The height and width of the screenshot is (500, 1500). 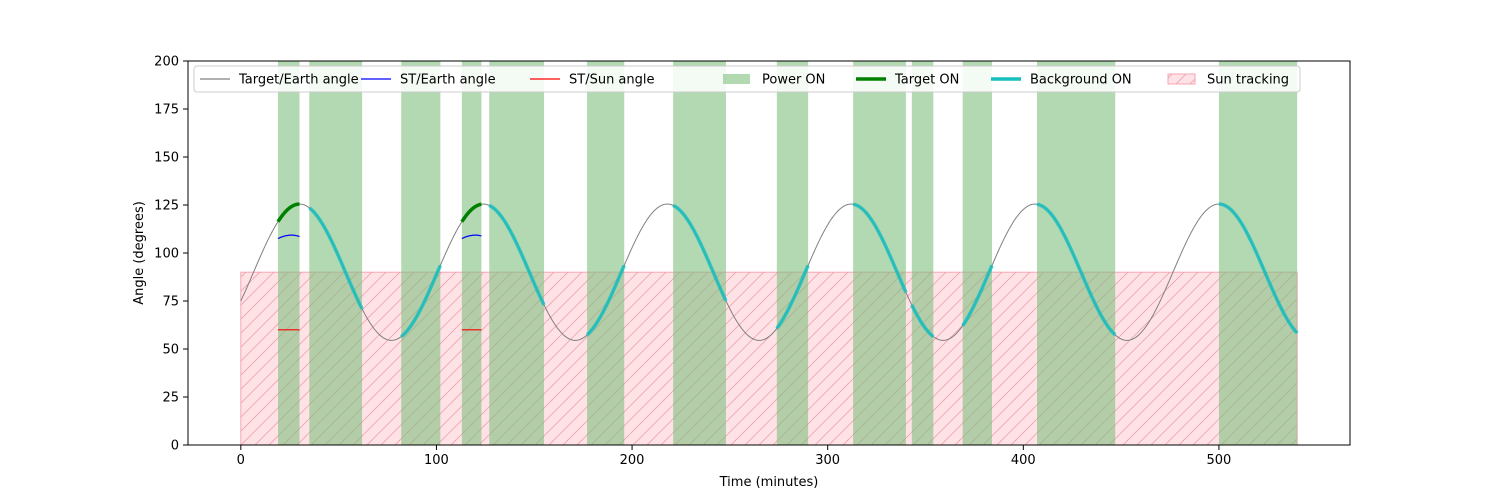 What do you see at coordinates (632, 460) in the screenshot?
I see `x-tick-label-200: 200` at bounding box center [632, 460].